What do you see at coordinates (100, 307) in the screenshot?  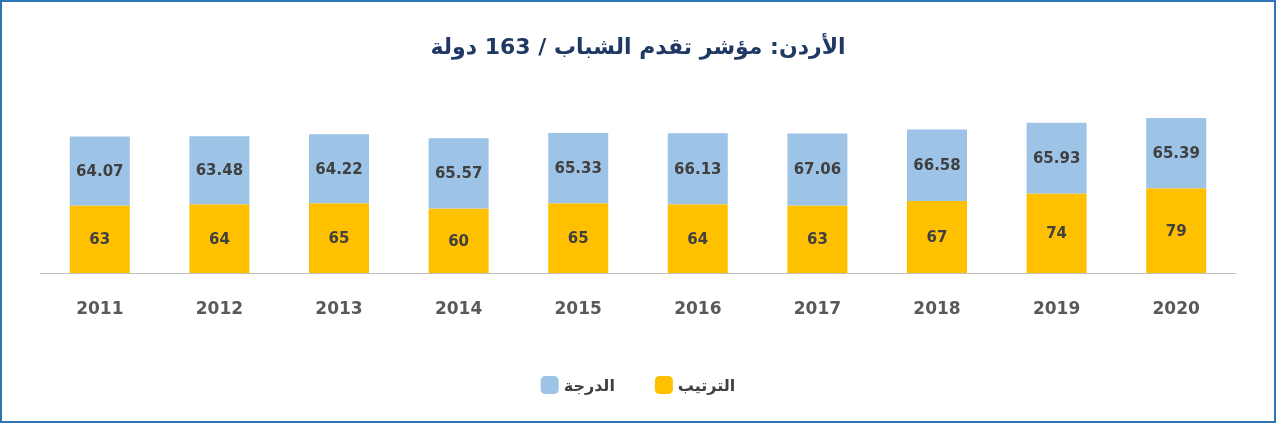 I see `x-tick-label: 2011` at bounding box center [100, 307].